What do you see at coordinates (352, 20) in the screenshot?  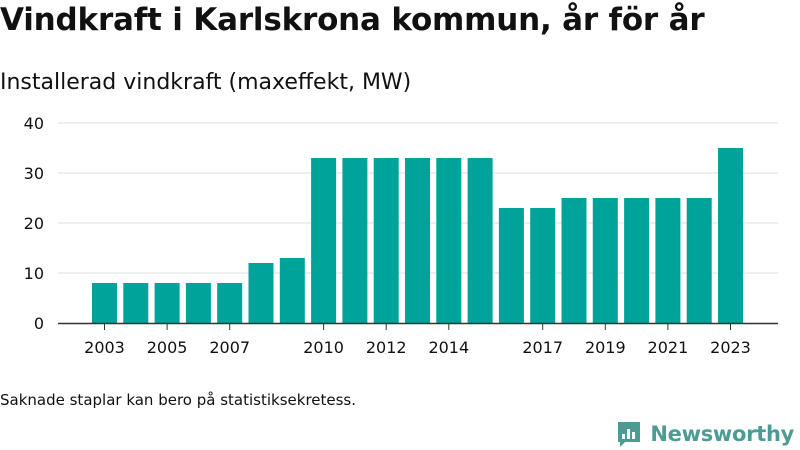 I see `chart-title: Vindkraft i Karlskrona kommun, år för år` at bounding box center [352, 20].